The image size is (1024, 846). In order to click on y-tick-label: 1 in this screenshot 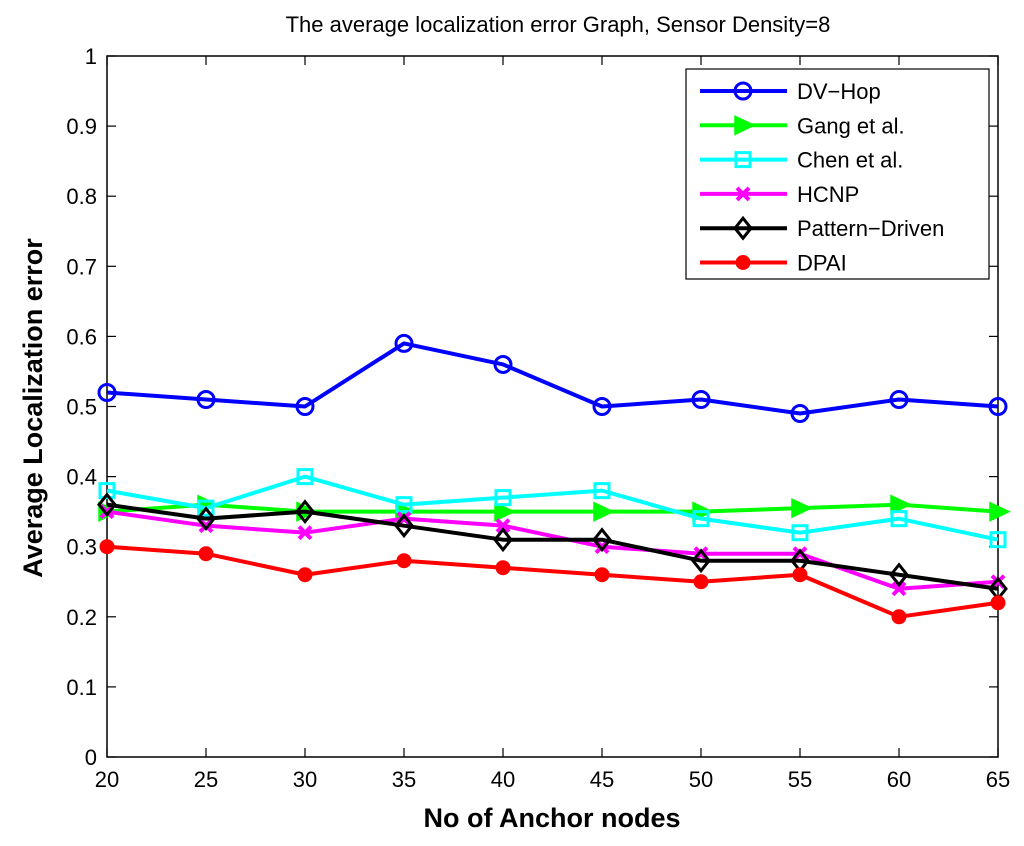, I will do `click(91, 56)`.